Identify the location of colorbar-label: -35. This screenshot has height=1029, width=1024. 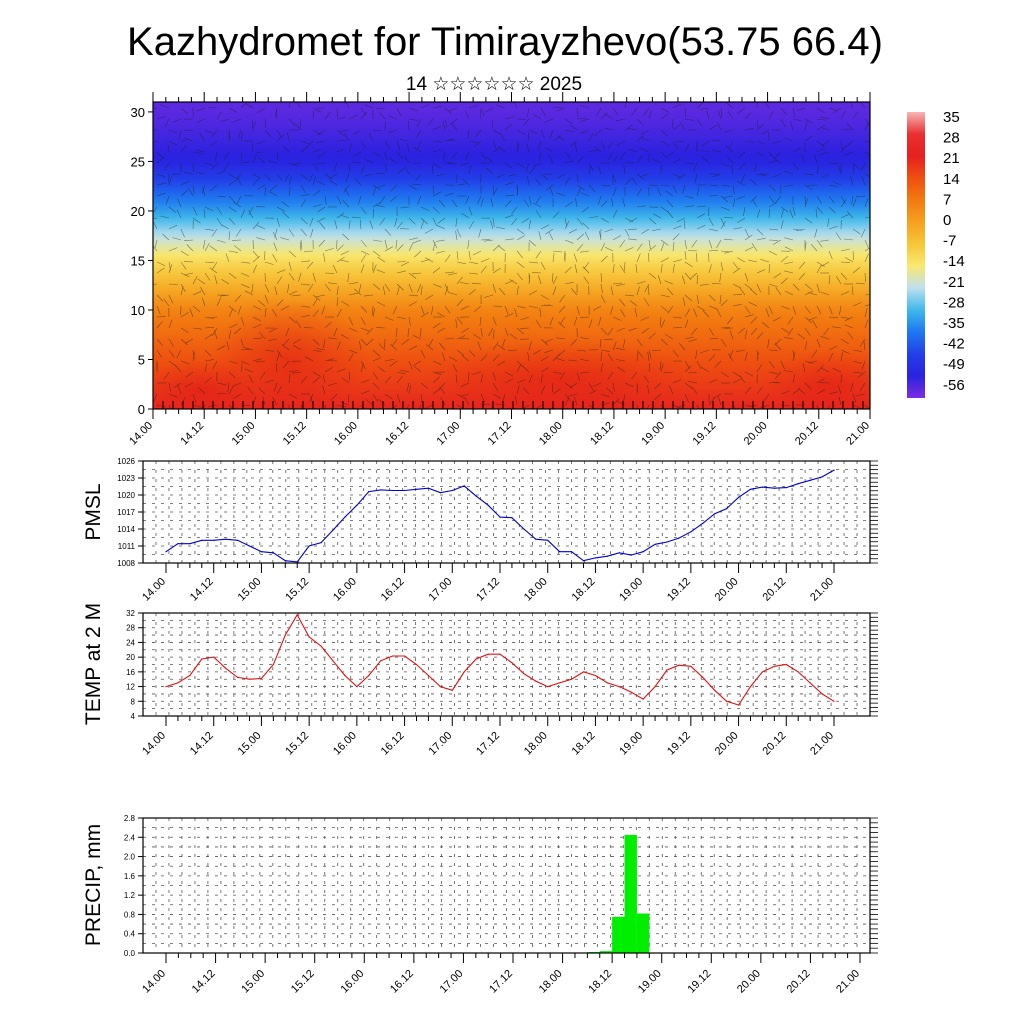
(954, 323).